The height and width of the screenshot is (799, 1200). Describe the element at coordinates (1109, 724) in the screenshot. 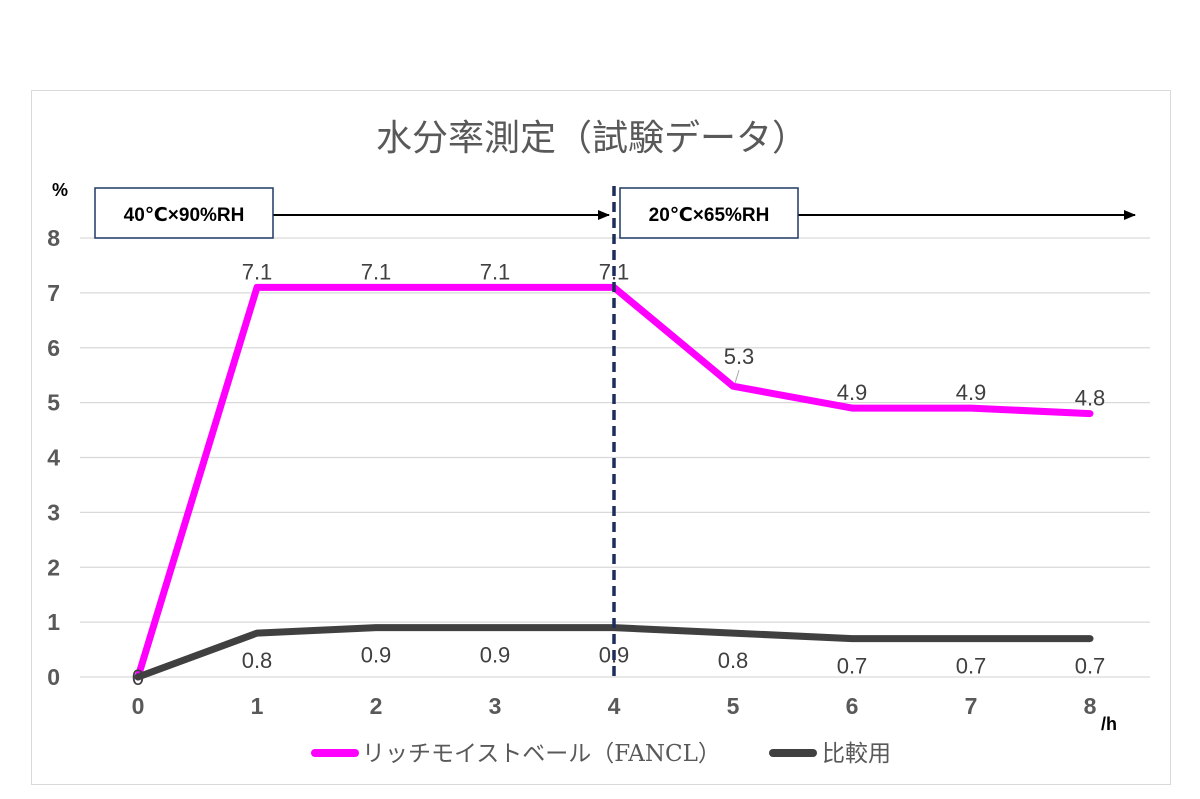

I see `x-axis-unit: /h` at that location.